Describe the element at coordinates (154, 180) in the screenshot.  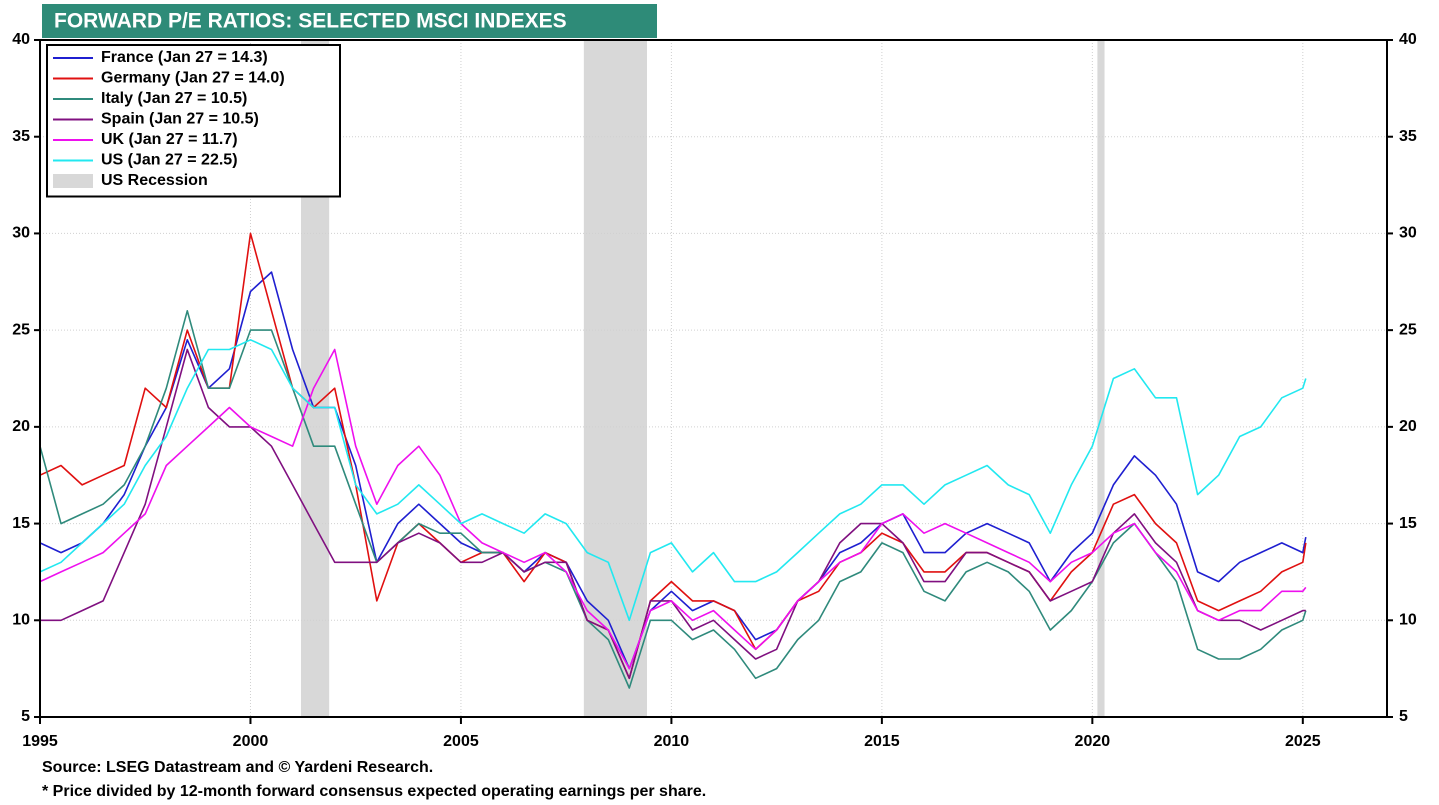
I see `legend-label: US Recession` at that location.